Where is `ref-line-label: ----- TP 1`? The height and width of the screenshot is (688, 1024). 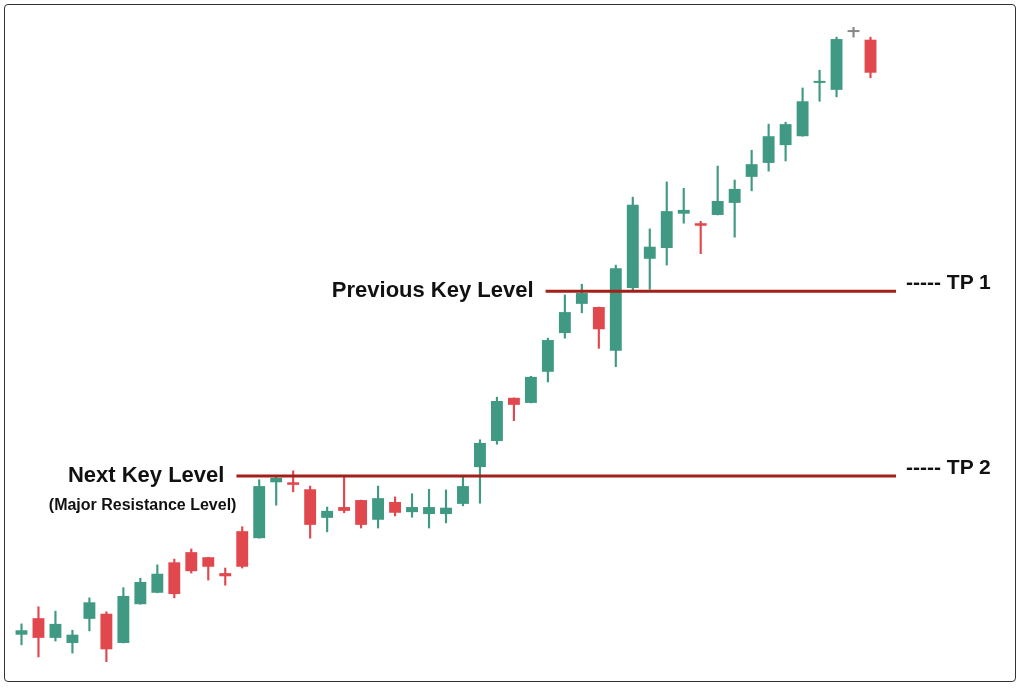 ref-line-label: ----- TP 1 is located at coordinates (949, 281).